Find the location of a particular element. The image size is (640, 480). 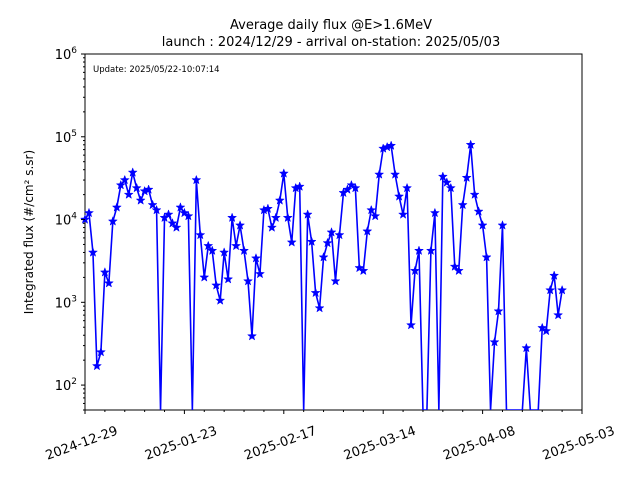

x-tick-label: 2025-02-17 is located at coordinates (281, 444).